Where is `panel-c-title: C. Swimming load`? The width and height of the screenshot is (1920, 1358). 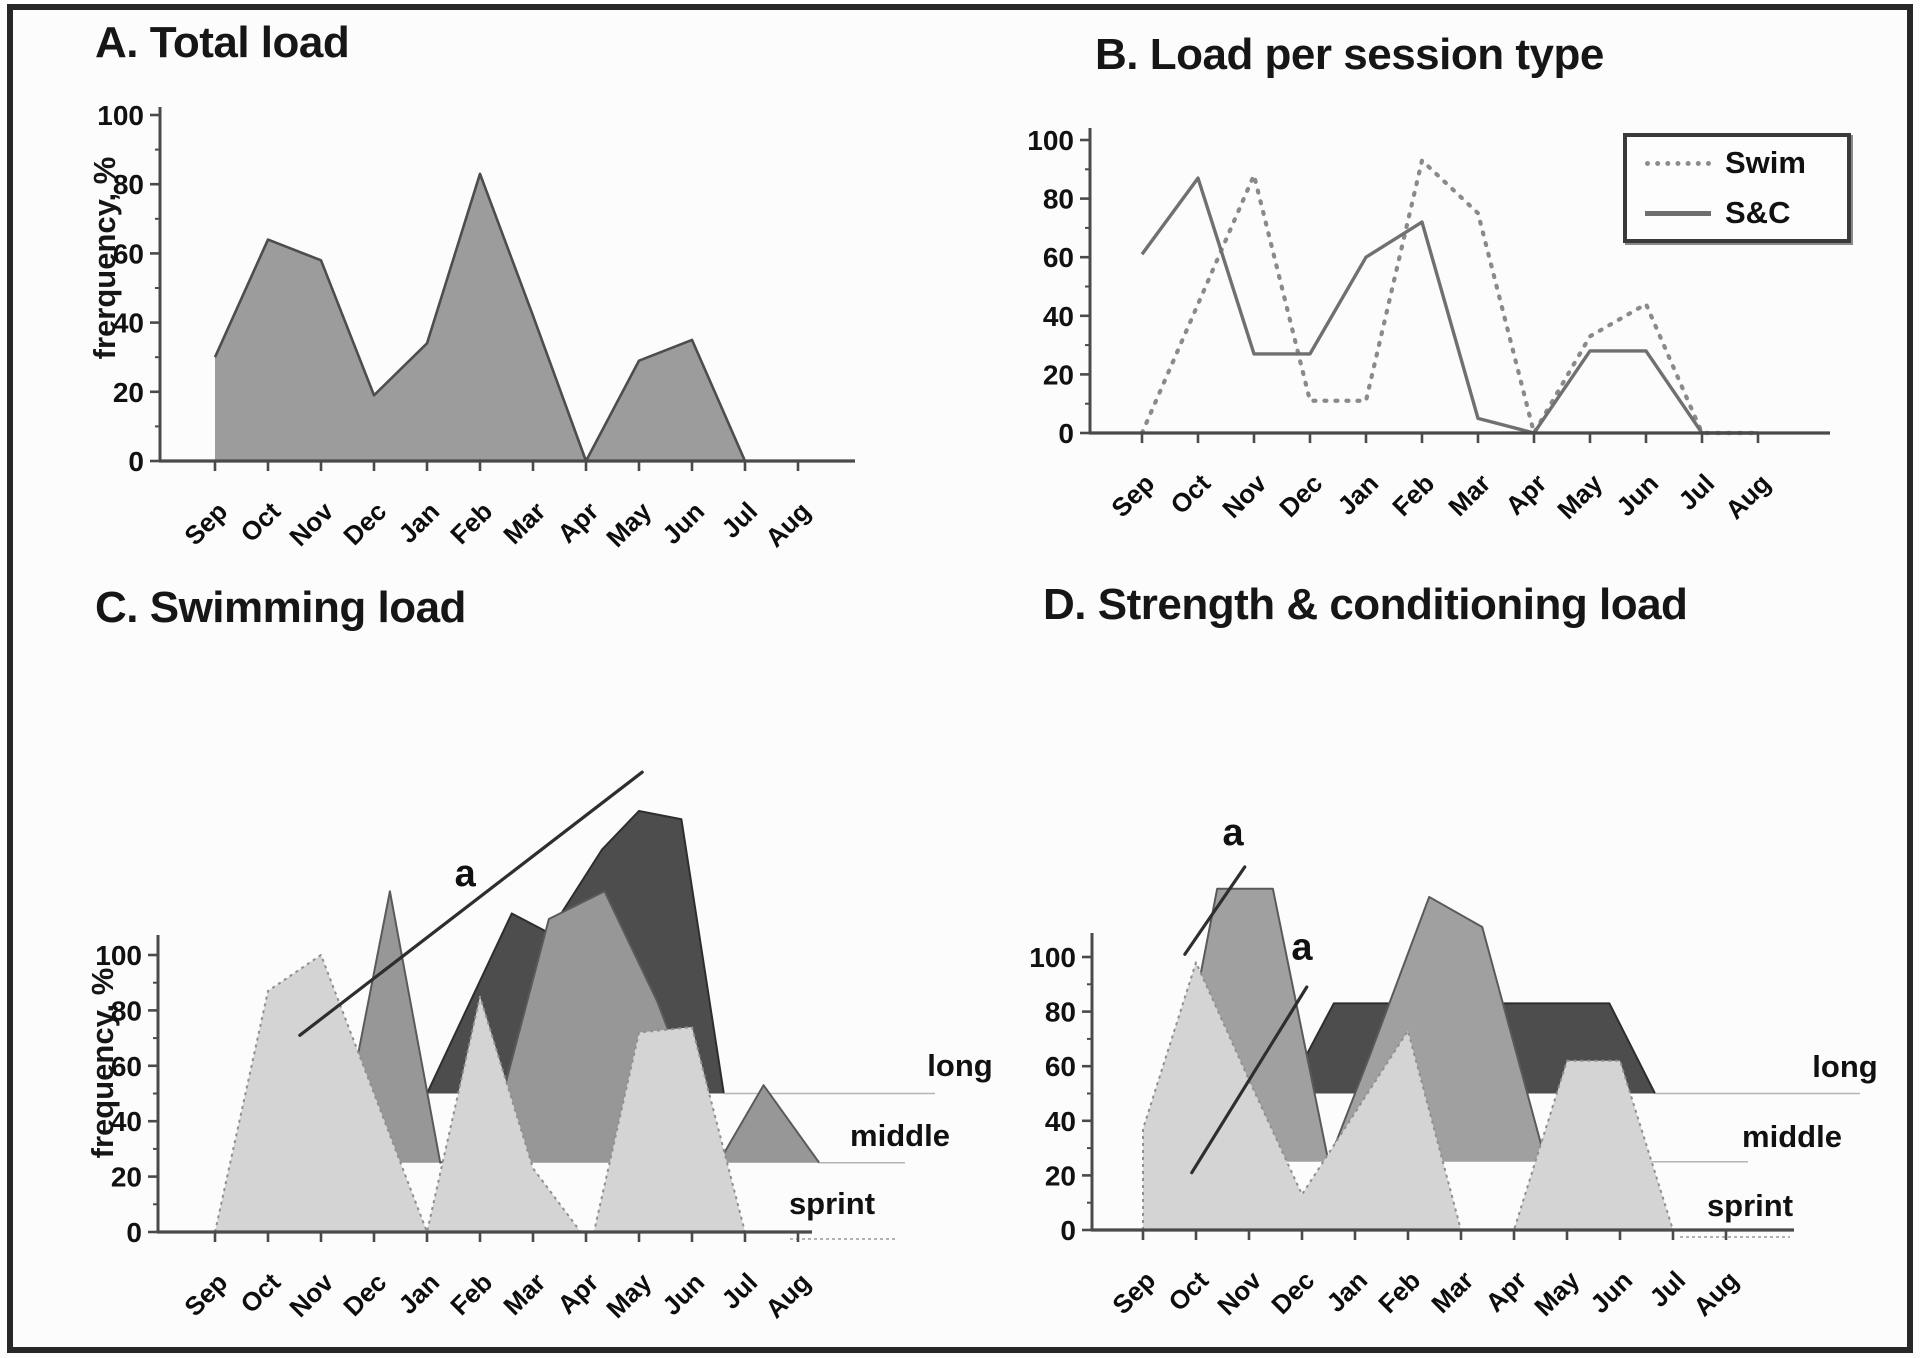 panel-c-title: C. Swimming load is located at coordinates (280, 607).